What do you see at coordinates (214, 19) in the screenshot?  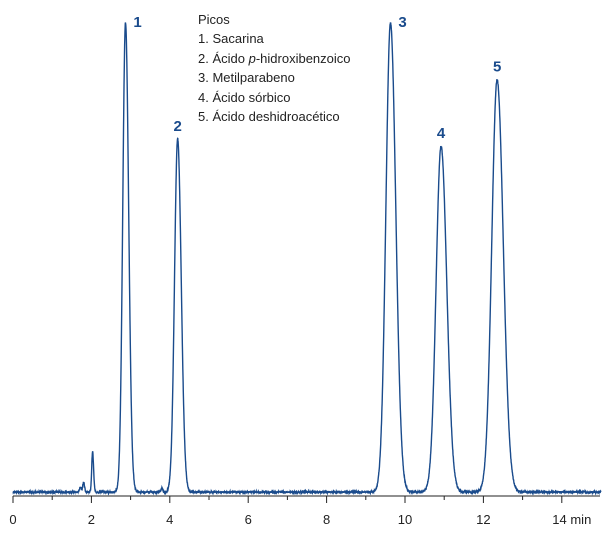 I see `legend-title: Picos` at bounding box center [214, 19].